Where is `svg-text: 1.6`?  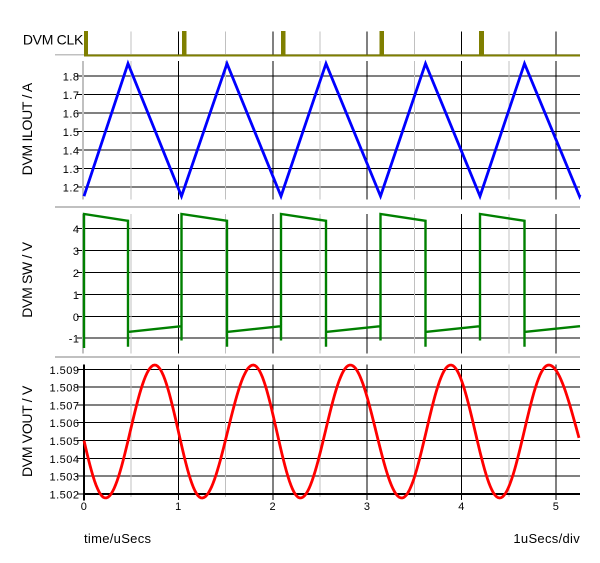 svg-text: 1.6 is located at coordinates (71, 114).